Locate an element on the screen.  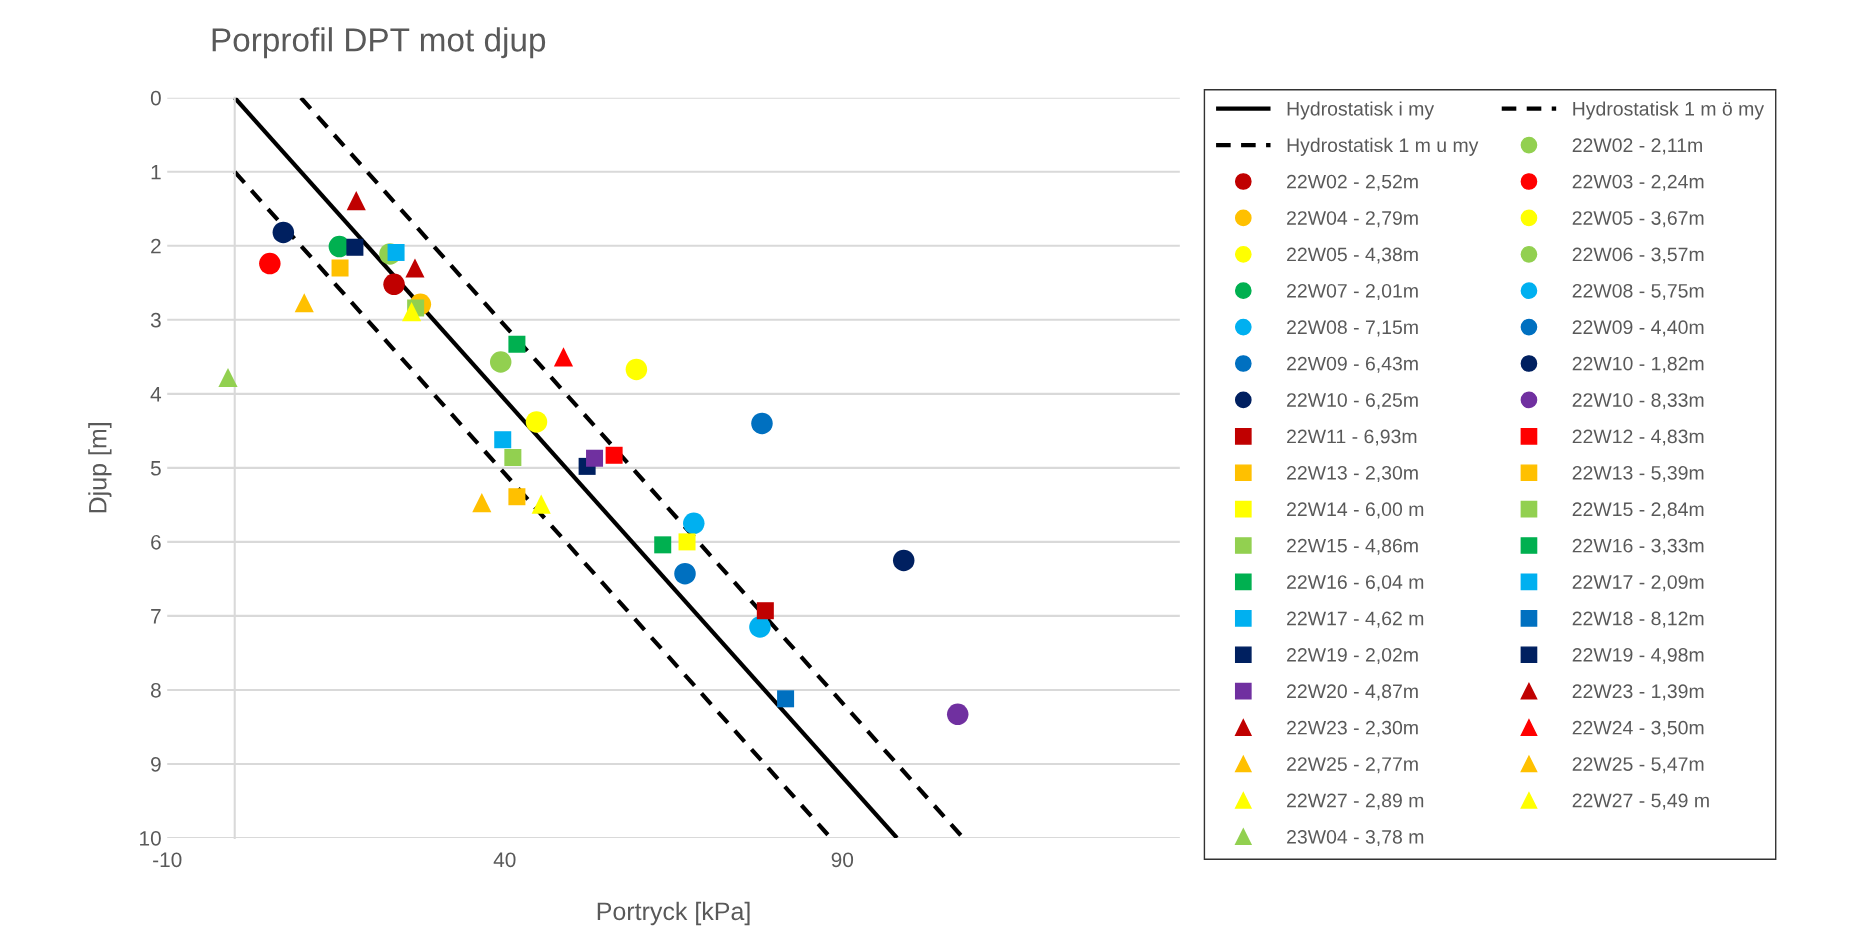
legend-label: 22W15 - 4,86m is located at coordinates (1352, 546).